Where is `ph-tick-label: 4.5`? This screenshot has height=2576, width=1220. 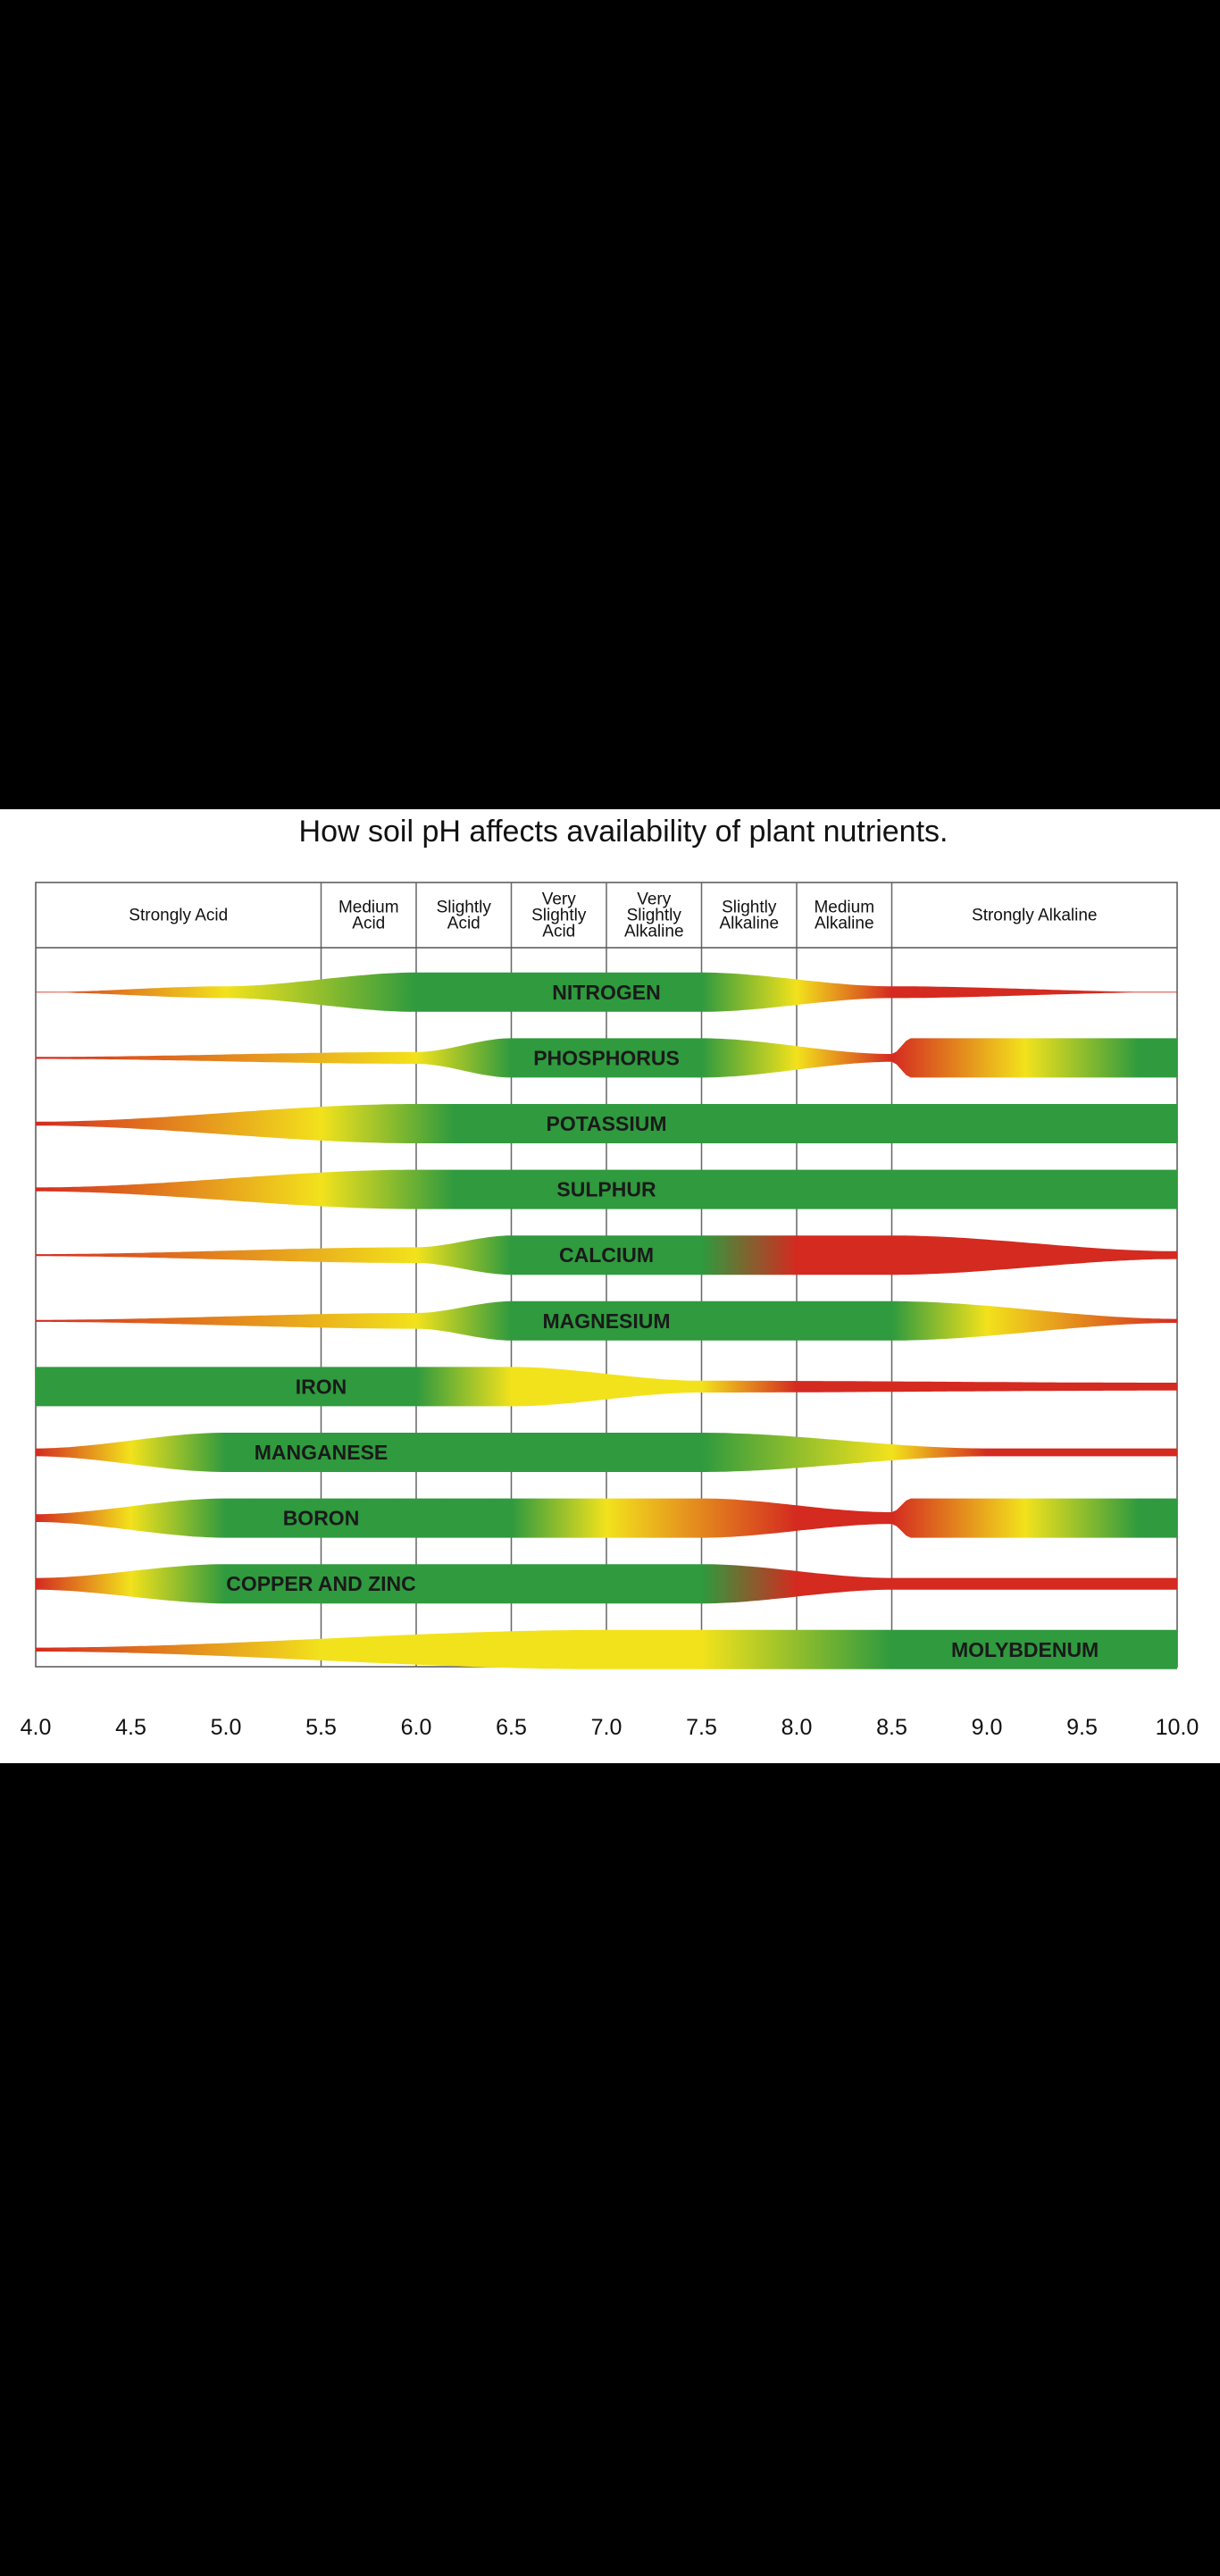 ph-tick-label: 4.5 is located at coordinates (130, 1728).